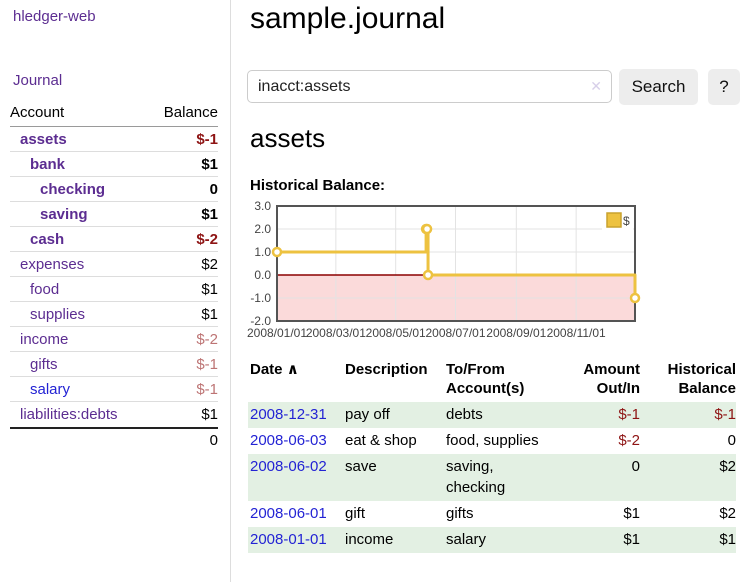 The image size is (742, 582). What do you see at coordinates (262, 206) in the screenshot?
I see `y-axis-tick-label: 3.0` at bounding box center [262, 206].